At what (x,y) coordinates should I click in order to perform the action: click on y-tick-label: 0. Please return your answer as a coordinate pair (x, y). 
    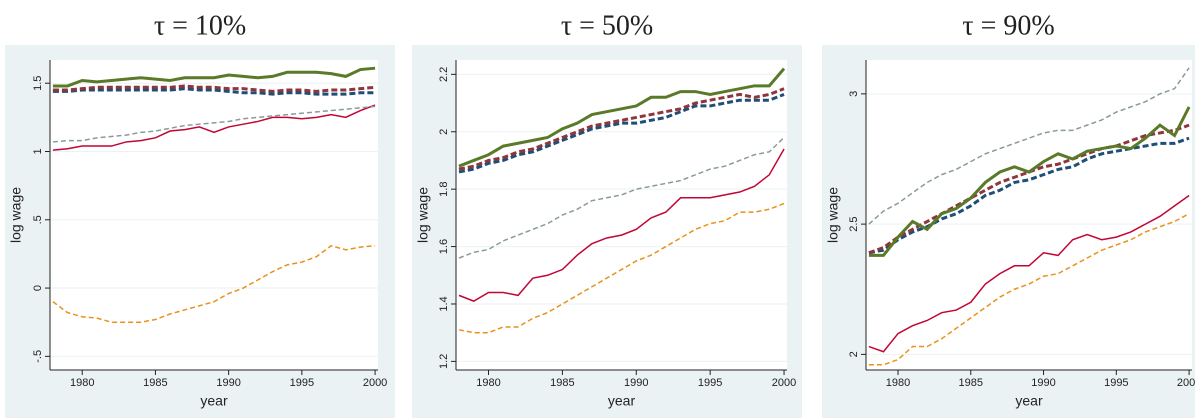
    Looking at the image, I should click on (38, 288).